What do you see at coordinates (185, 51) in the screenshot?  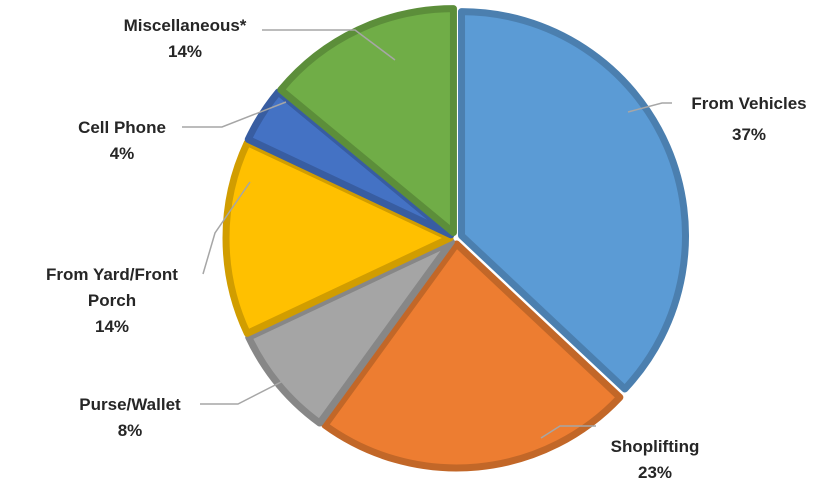 I see `label-misc-value: 14%` at bounding box center [185, 51].